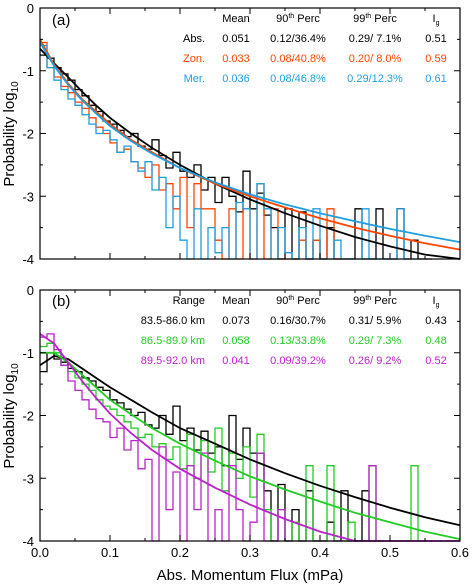 The height and width of the screenshot is (588, 474). What do you see at coordinates (298, 79) in the screenshot?
I see `table-p90: 0.08/46.8%` at bounding box center [298, 79].